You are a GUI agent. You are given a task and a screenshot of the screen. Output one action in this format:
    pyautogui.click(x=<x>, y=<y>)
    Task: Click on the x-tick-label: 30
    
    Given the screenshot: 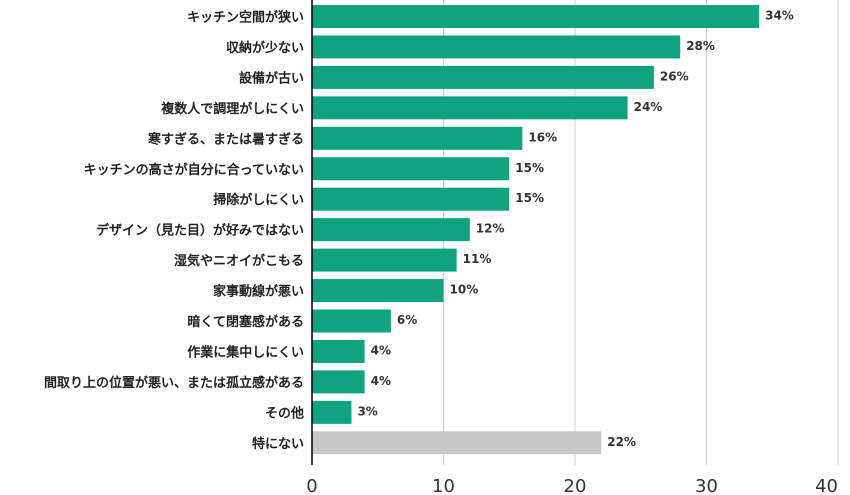 What is the action you would take?
    pyautogui.click(x=706, y=485)
    